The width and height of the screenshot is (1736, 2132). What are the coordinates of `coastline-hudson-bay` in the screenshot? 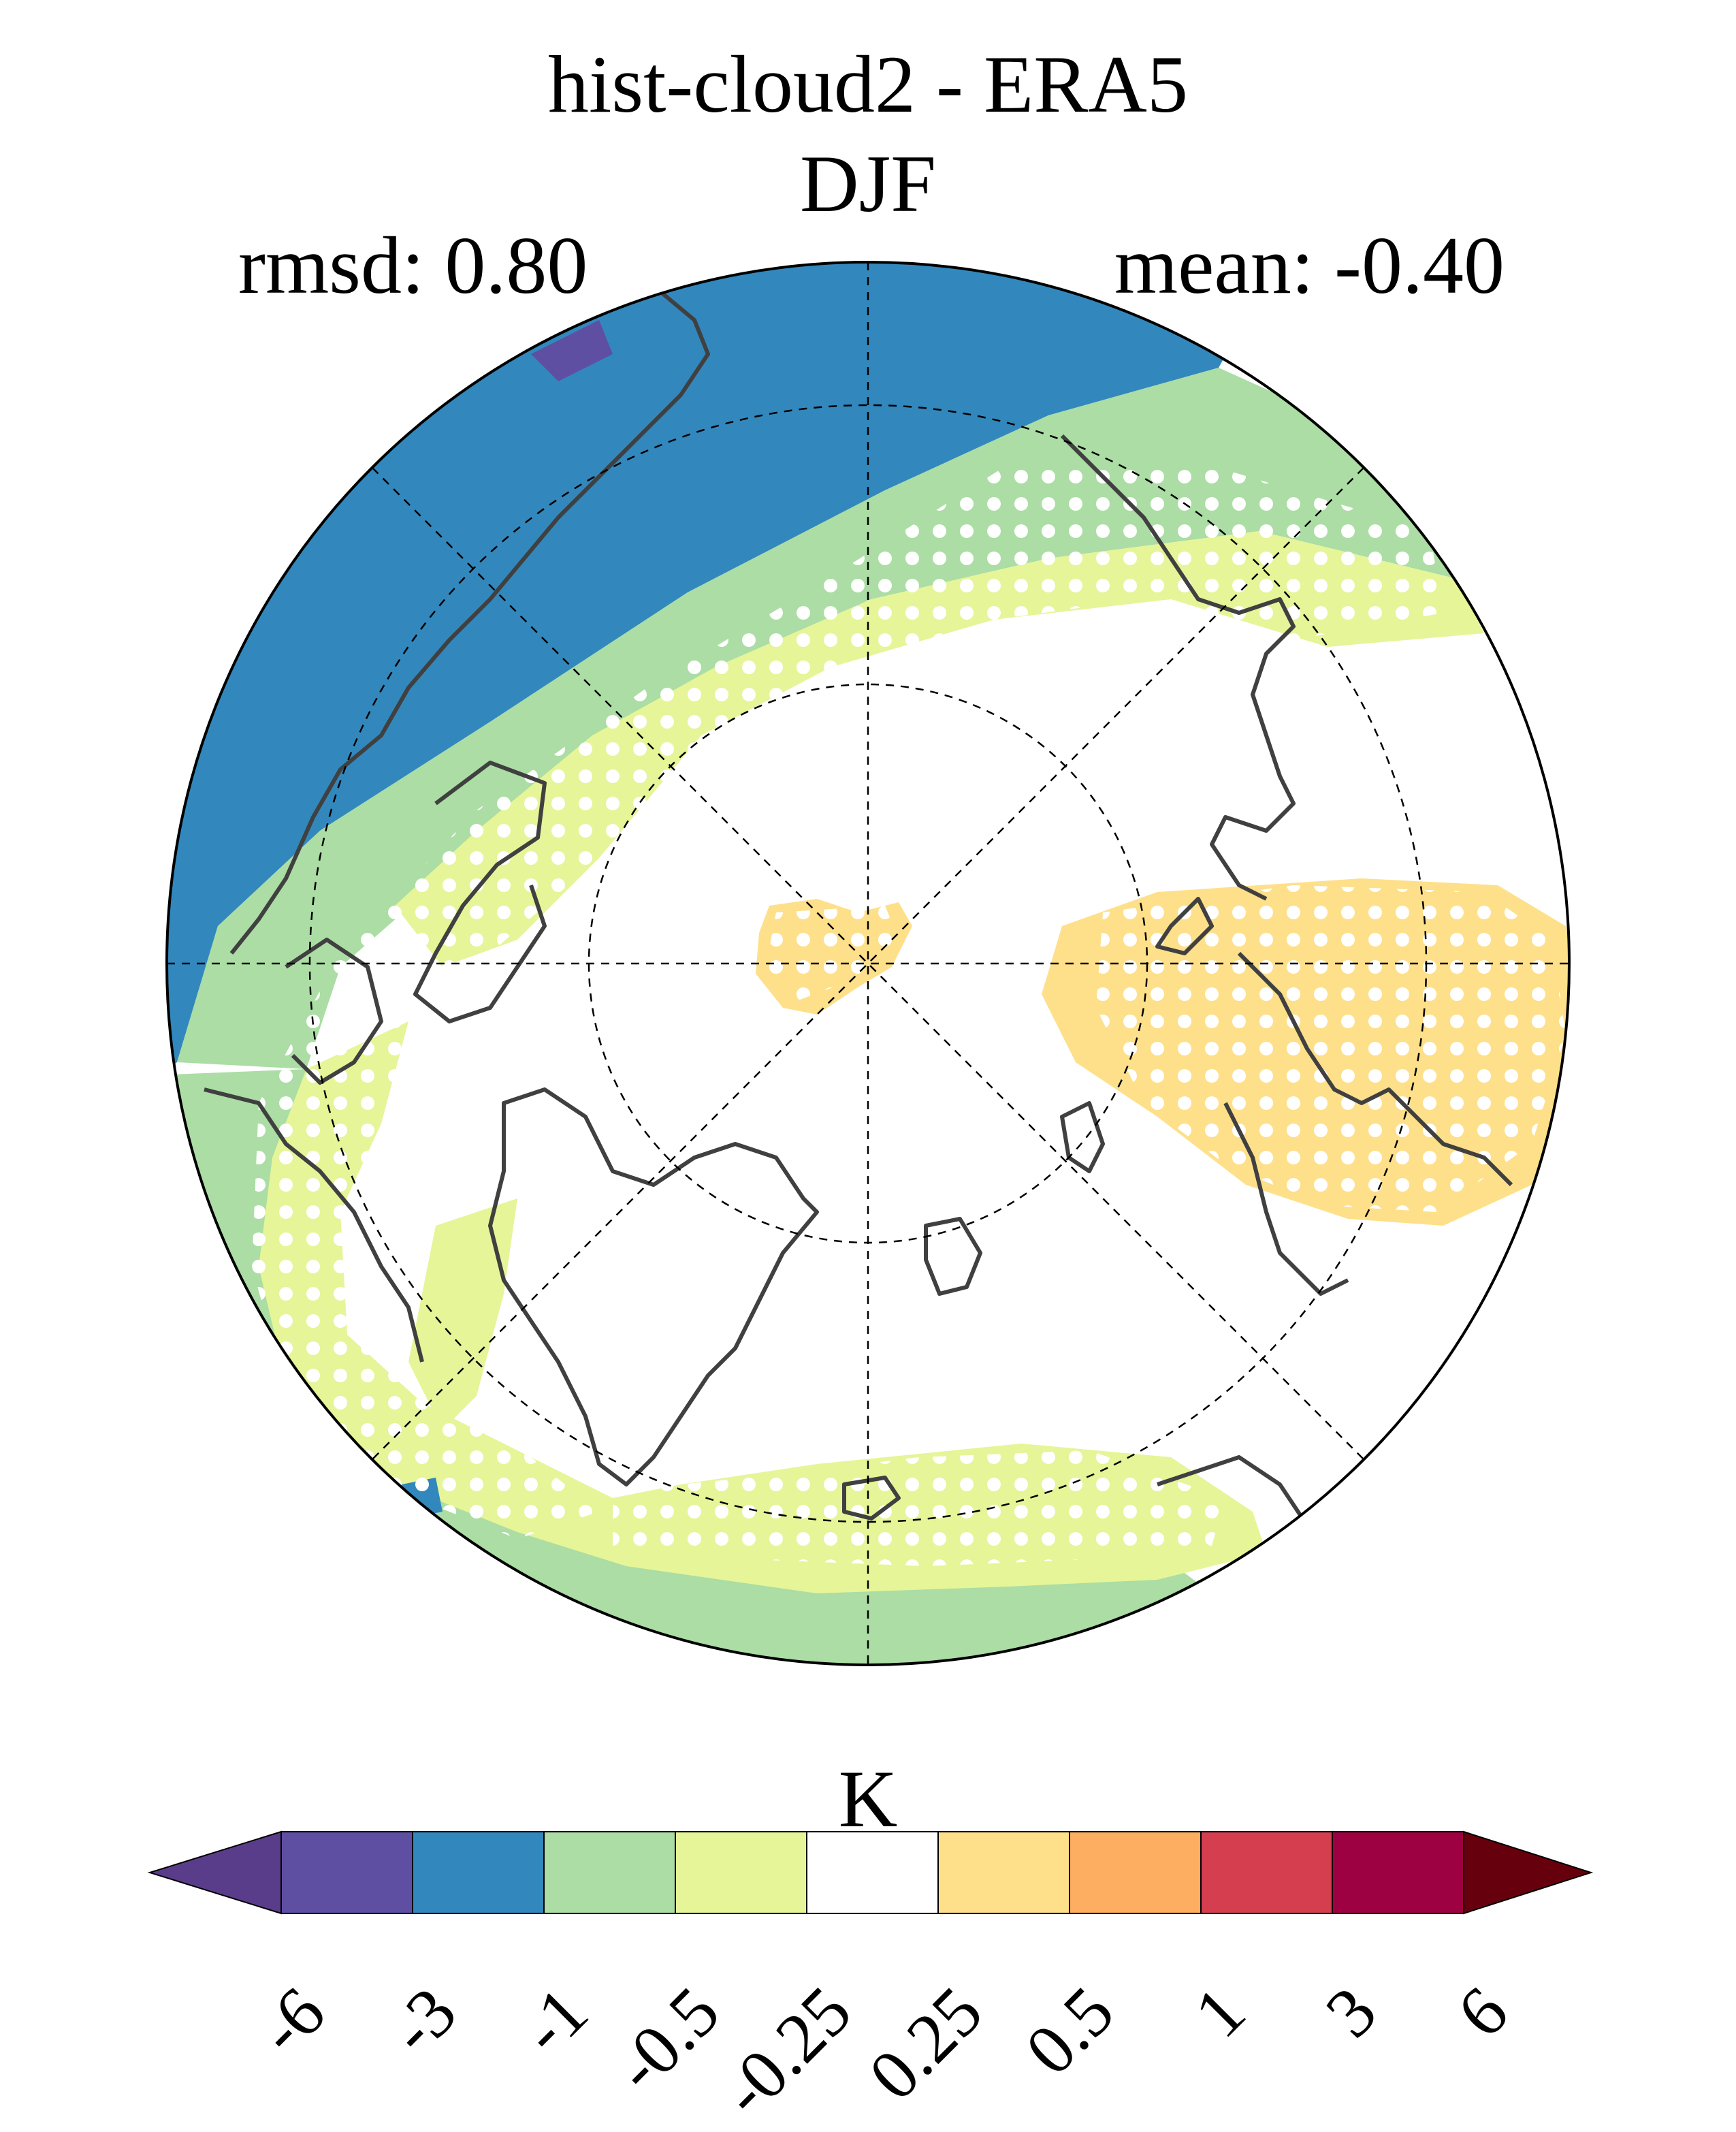 It's located at (334, 1011).